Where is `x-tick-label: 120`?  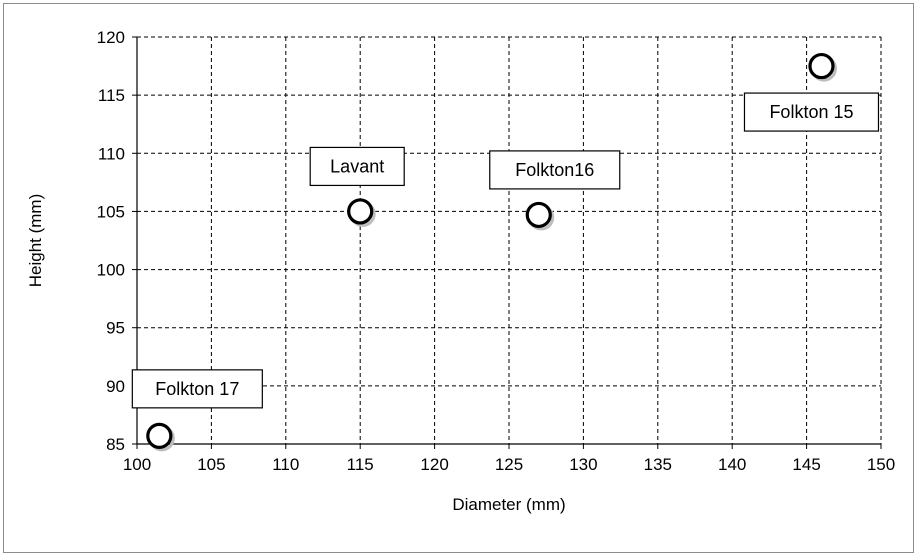
x-tick-label: 120 is located at coordinates (434, 464).